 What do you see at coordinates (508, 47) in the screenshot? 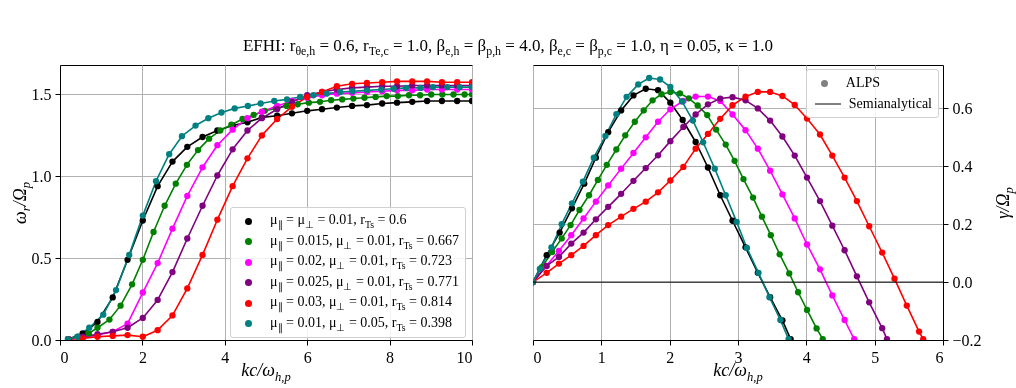
I see `chart-title: EFHI: r$_{θe,h}$ = 0.6, r$_{Te,c}$ = 1.0, β$_{e,h}$ = β$_{p,h}$ = 4.0, β$_{e,c}$ = β$_{p,c}$ = 1.0, η = 0.05, κ = 1.0` at bounding box center [508, 47].